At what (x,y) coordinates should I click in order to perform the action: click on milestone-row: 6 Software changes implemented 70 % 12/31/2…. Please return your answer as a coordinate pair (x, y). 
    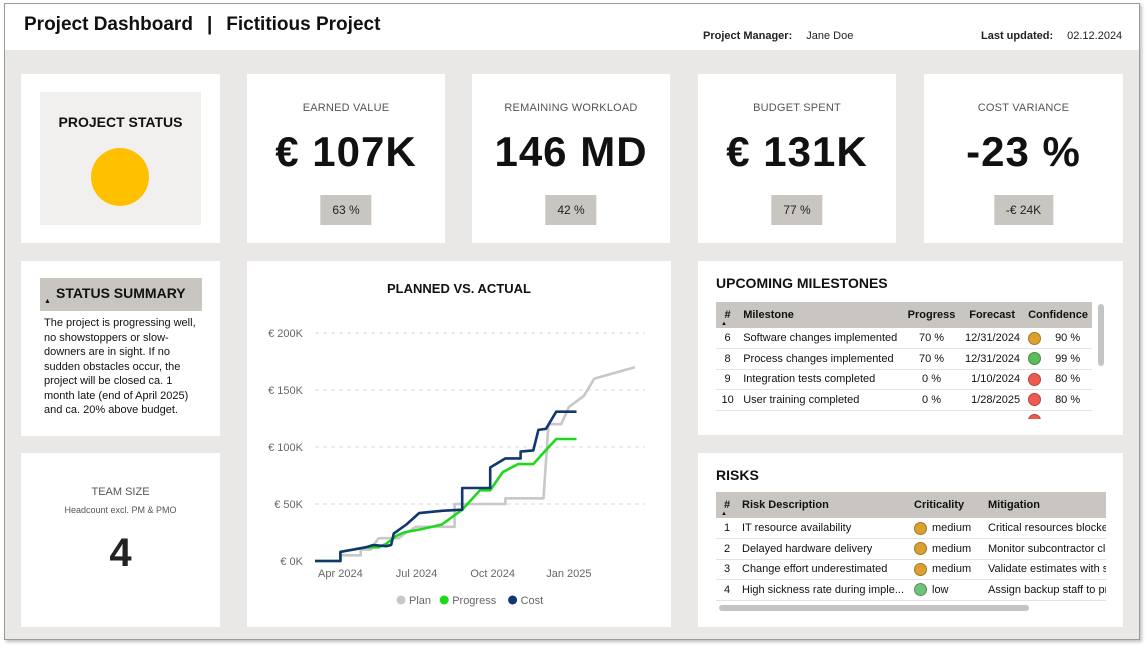
    Looking at the image, I should click on (904, 338).